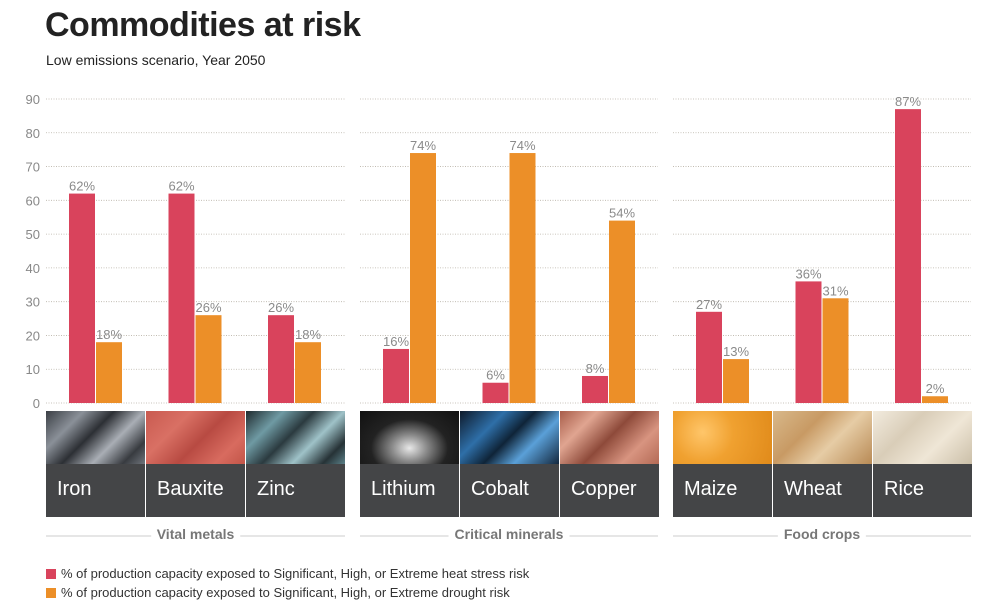 The image size is (1004, 609). Describe the element at coordinates (595, 368) in the screenshot. I see `value-label-heat-copper: 8%` at that location.